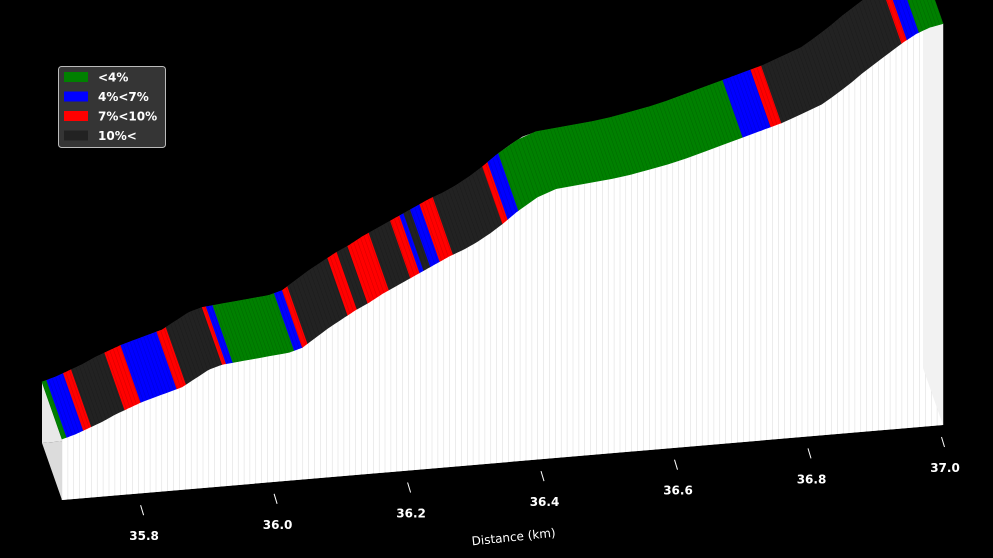 This screenshot has width=993, height=558. What do you see at coordinates (144, 536) in the screenshot?
I see `x-tick-label: 35.8` at bounding box center [144, 536].